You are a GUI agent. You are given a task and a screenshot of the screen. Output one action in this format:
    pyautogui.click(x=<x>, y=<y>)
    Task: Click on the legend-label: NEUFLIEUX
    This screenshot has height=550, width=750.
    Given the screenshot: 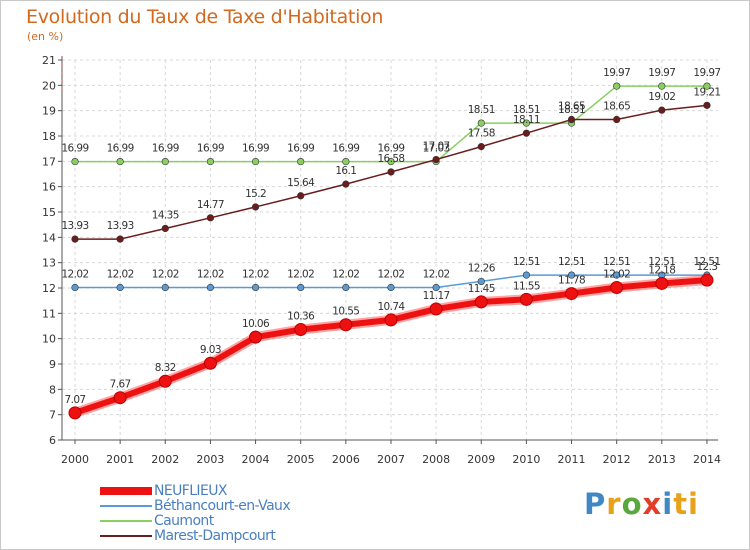 What is the action you would take?
    pyautogui.click(x=190, y=491)
    